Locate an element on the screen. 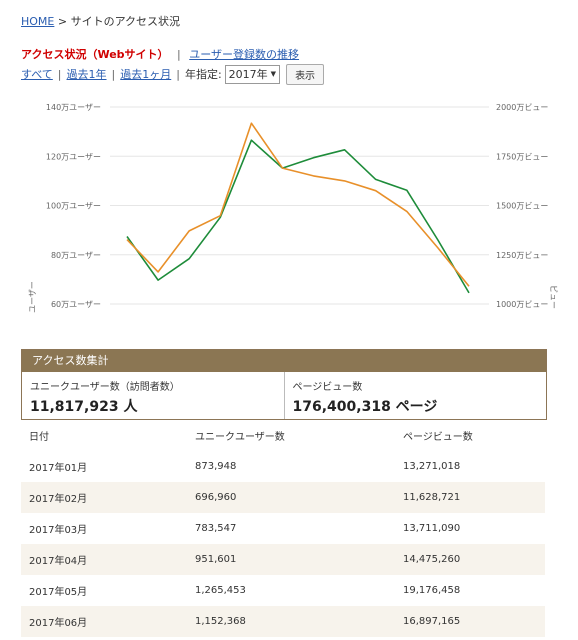 The width and height of the screenshot is (578, 640). breadcrumb-current: サイトのアクセス状況 is located at coordinates (125, 21).